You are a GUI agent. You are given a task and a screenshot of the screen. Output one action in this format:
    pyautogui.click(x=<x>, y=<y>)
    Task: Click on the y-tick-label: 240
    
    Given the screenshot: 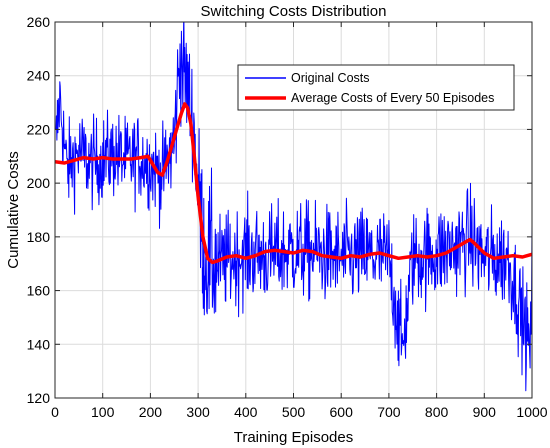 What is the action you would take?
    pyautogui.click(x=39, y=76)
    